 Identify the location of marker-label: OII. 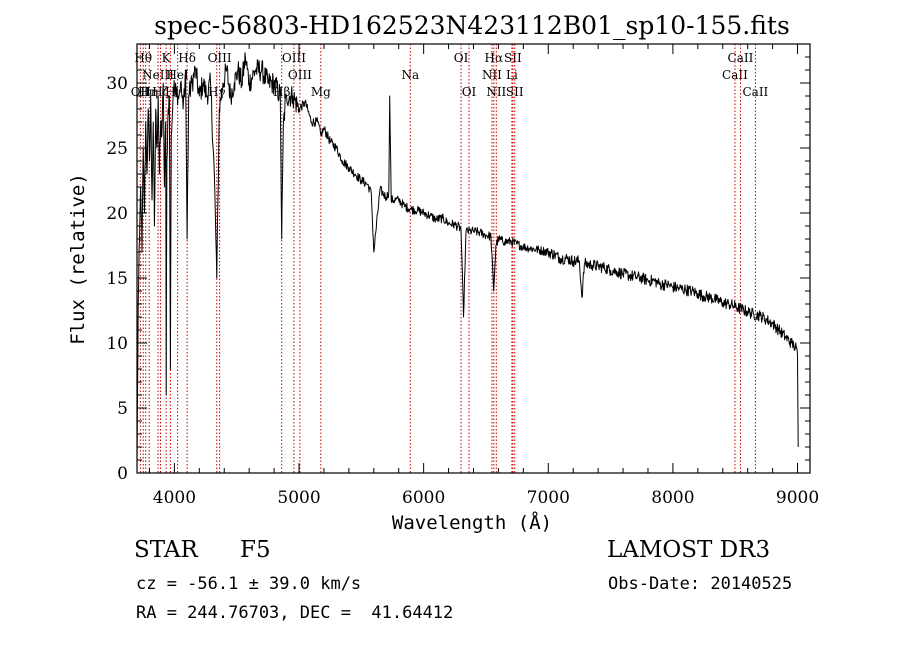
(141, 92).